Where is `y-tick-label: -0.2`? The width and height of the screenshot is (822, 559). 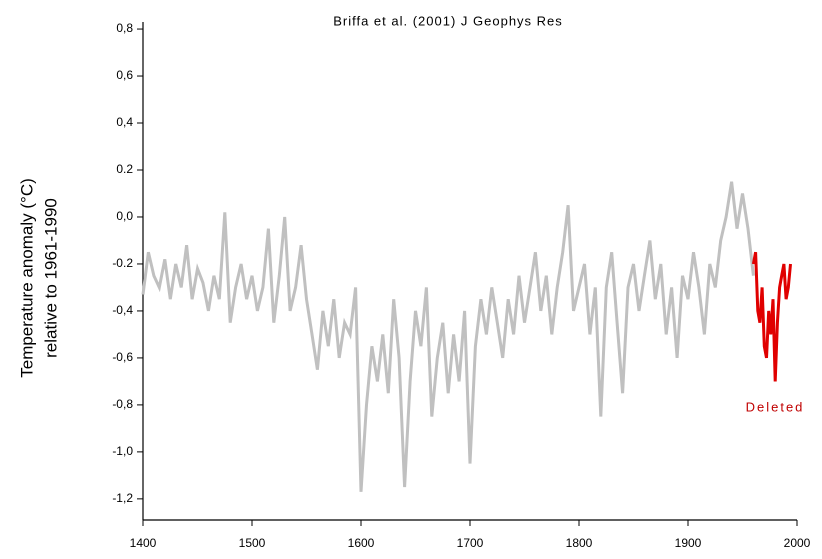
y-tick-label: -0.2 is located at coordinates (122, 263).